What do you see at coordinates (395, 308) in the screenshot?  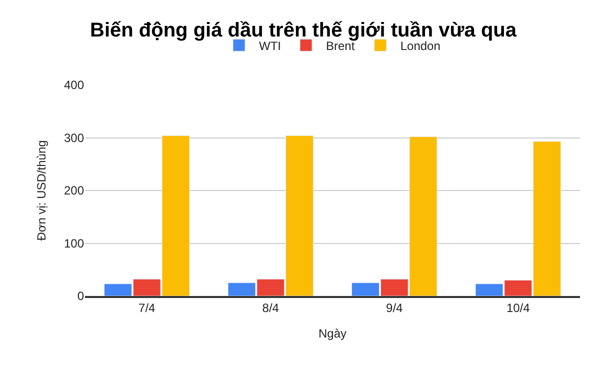 I see `x-tick-label: 9/4` at bounding box center [395, 308].